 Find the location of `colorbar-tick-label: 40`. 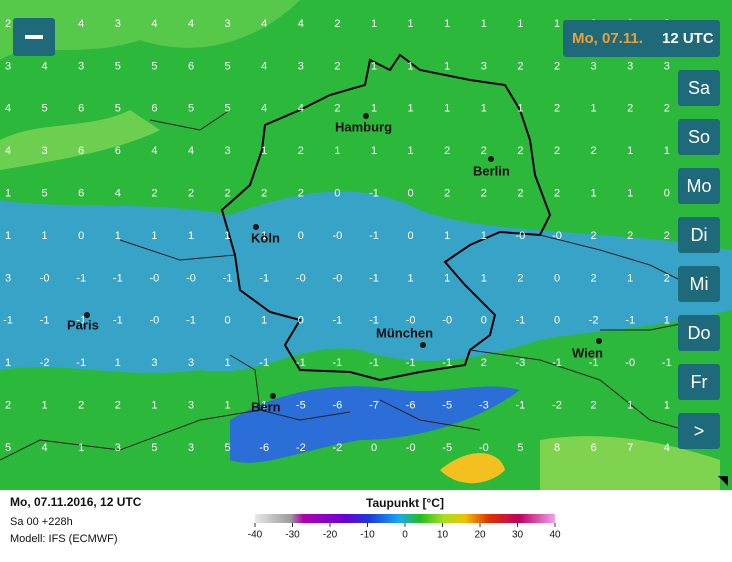

colorbar-tick-label: 40 is located at coordinates (555, 535).